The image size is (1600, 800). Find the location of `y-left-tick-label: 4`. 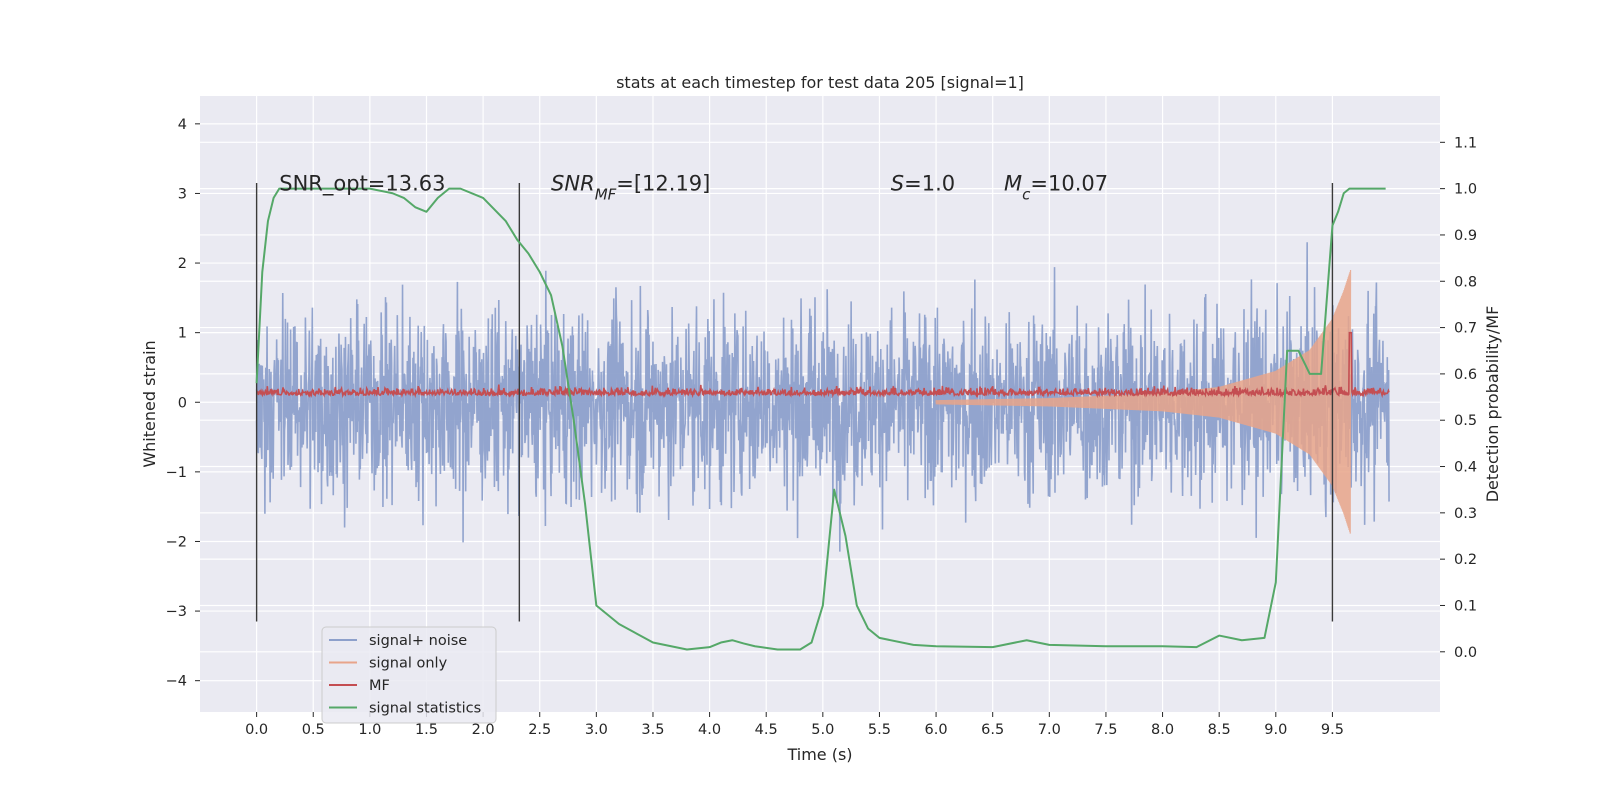

y-left-tick-label: 4 is located at coordinates (182, 125).